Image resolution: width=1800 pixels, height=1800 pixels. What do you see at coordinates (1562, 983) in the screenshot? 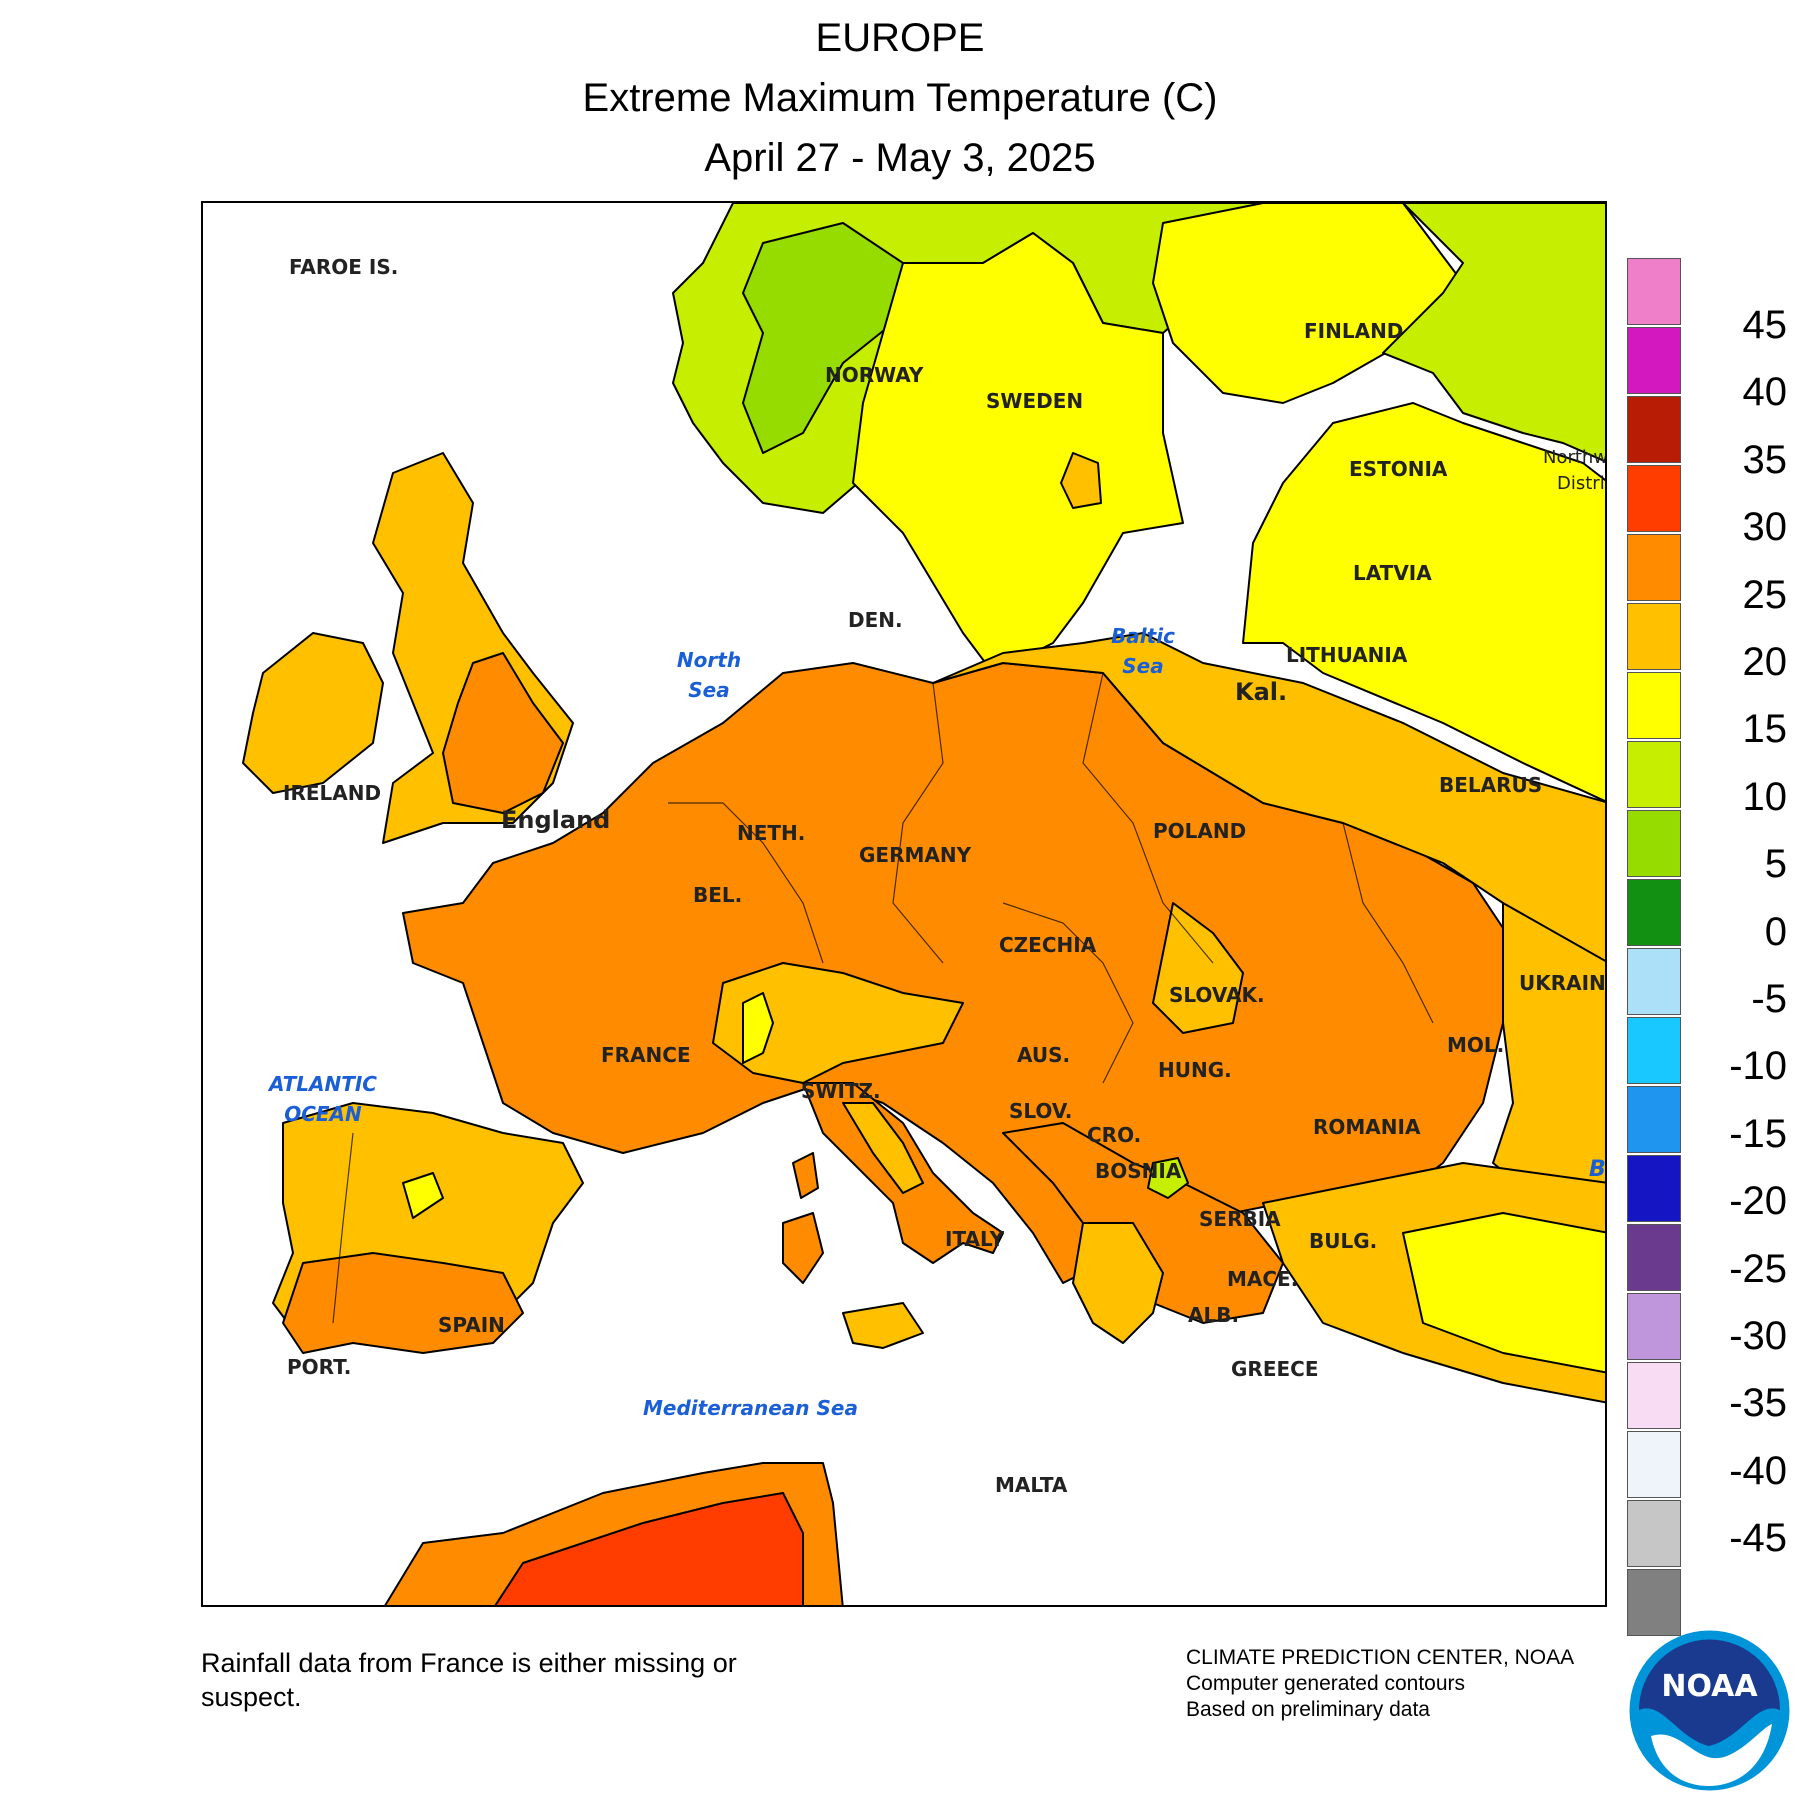
I see `label-ukraine: UKRAINE` at bounding box center [1562, 983].